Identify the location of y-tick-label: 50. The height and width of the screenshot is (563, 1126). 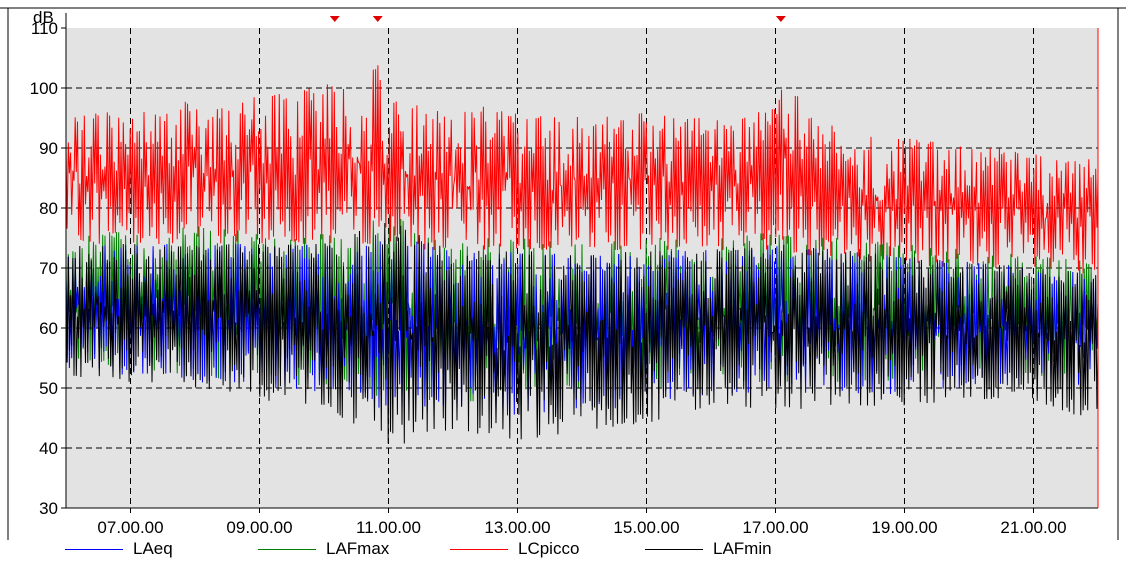
(48, 388).